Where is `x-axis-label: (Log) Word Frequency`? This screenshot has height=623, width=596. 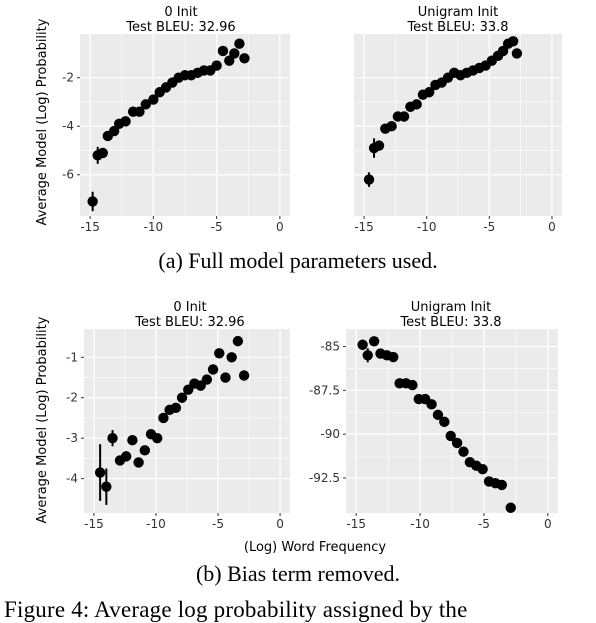
x-axis-label: (Log) Word Frequency is located at coordinates (315, 547).